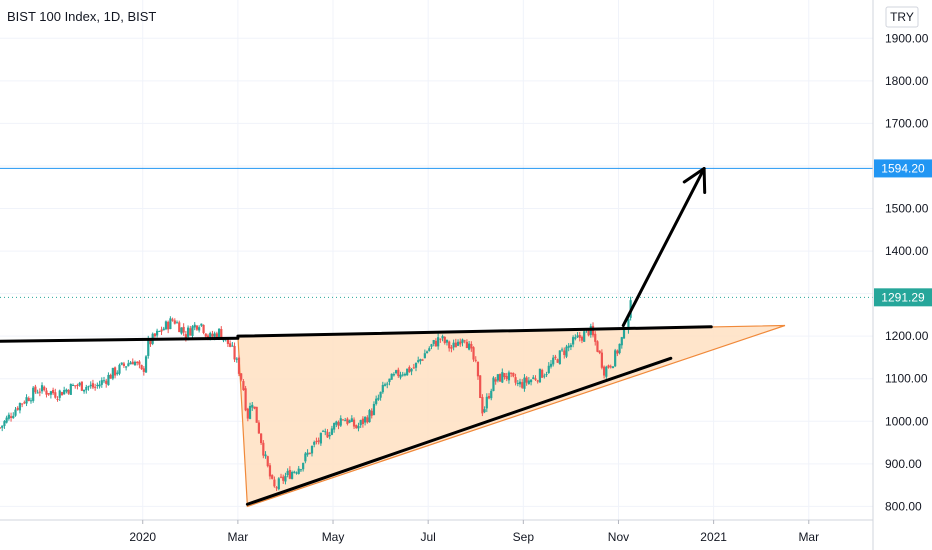 This screenshot has width=932, height=550. What do you see at coordinates (428, 537) in the screenshot?
I see `x-tick-label: Jul` at bounding box center [428, 537].